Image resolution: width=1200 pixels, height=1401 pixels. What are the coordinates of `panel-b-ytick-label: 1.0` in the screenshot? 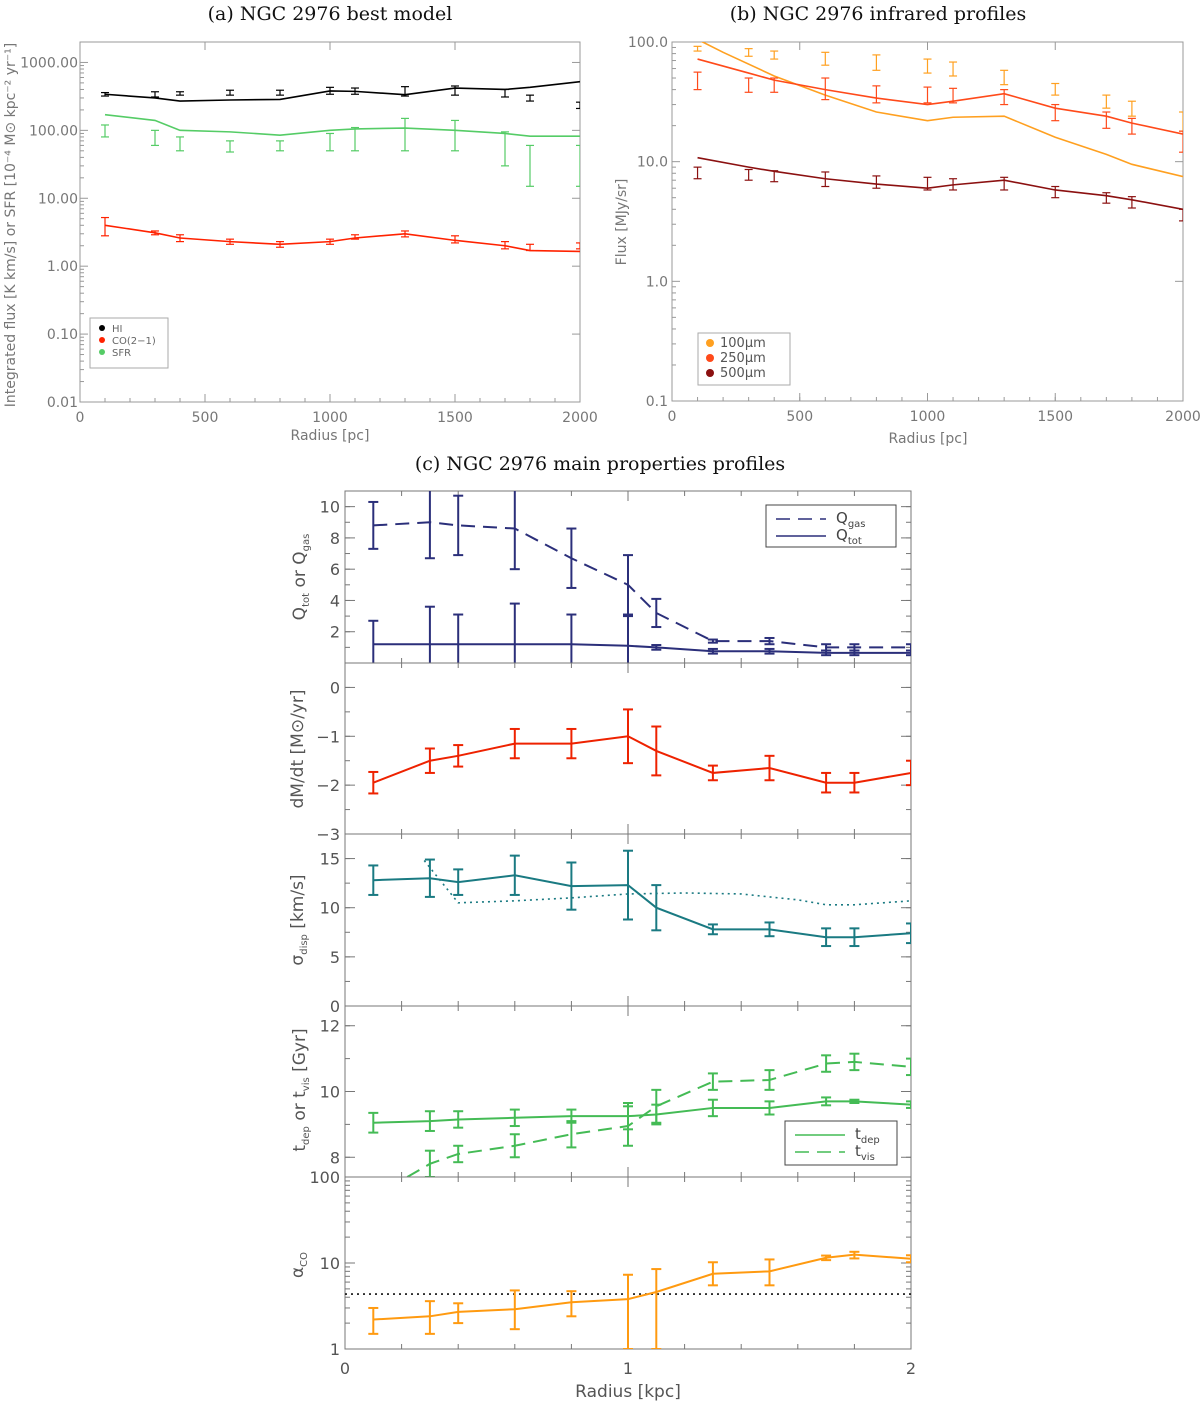 It's located at (657, 282).